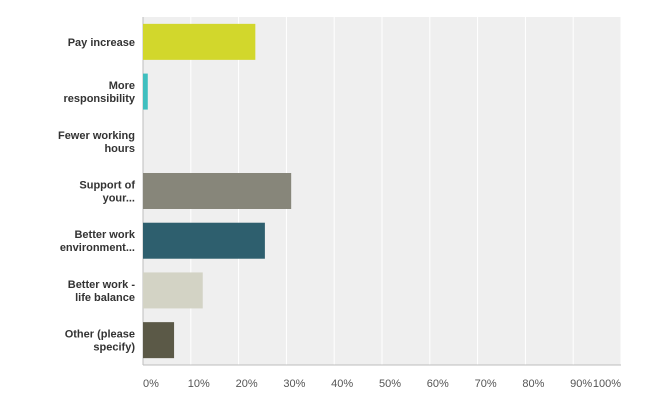 This screenshot has width=650, height=416. Describe the element at coordinates (294, 384) in the screenshot. I see `x-tick-label: 30%` at that location.